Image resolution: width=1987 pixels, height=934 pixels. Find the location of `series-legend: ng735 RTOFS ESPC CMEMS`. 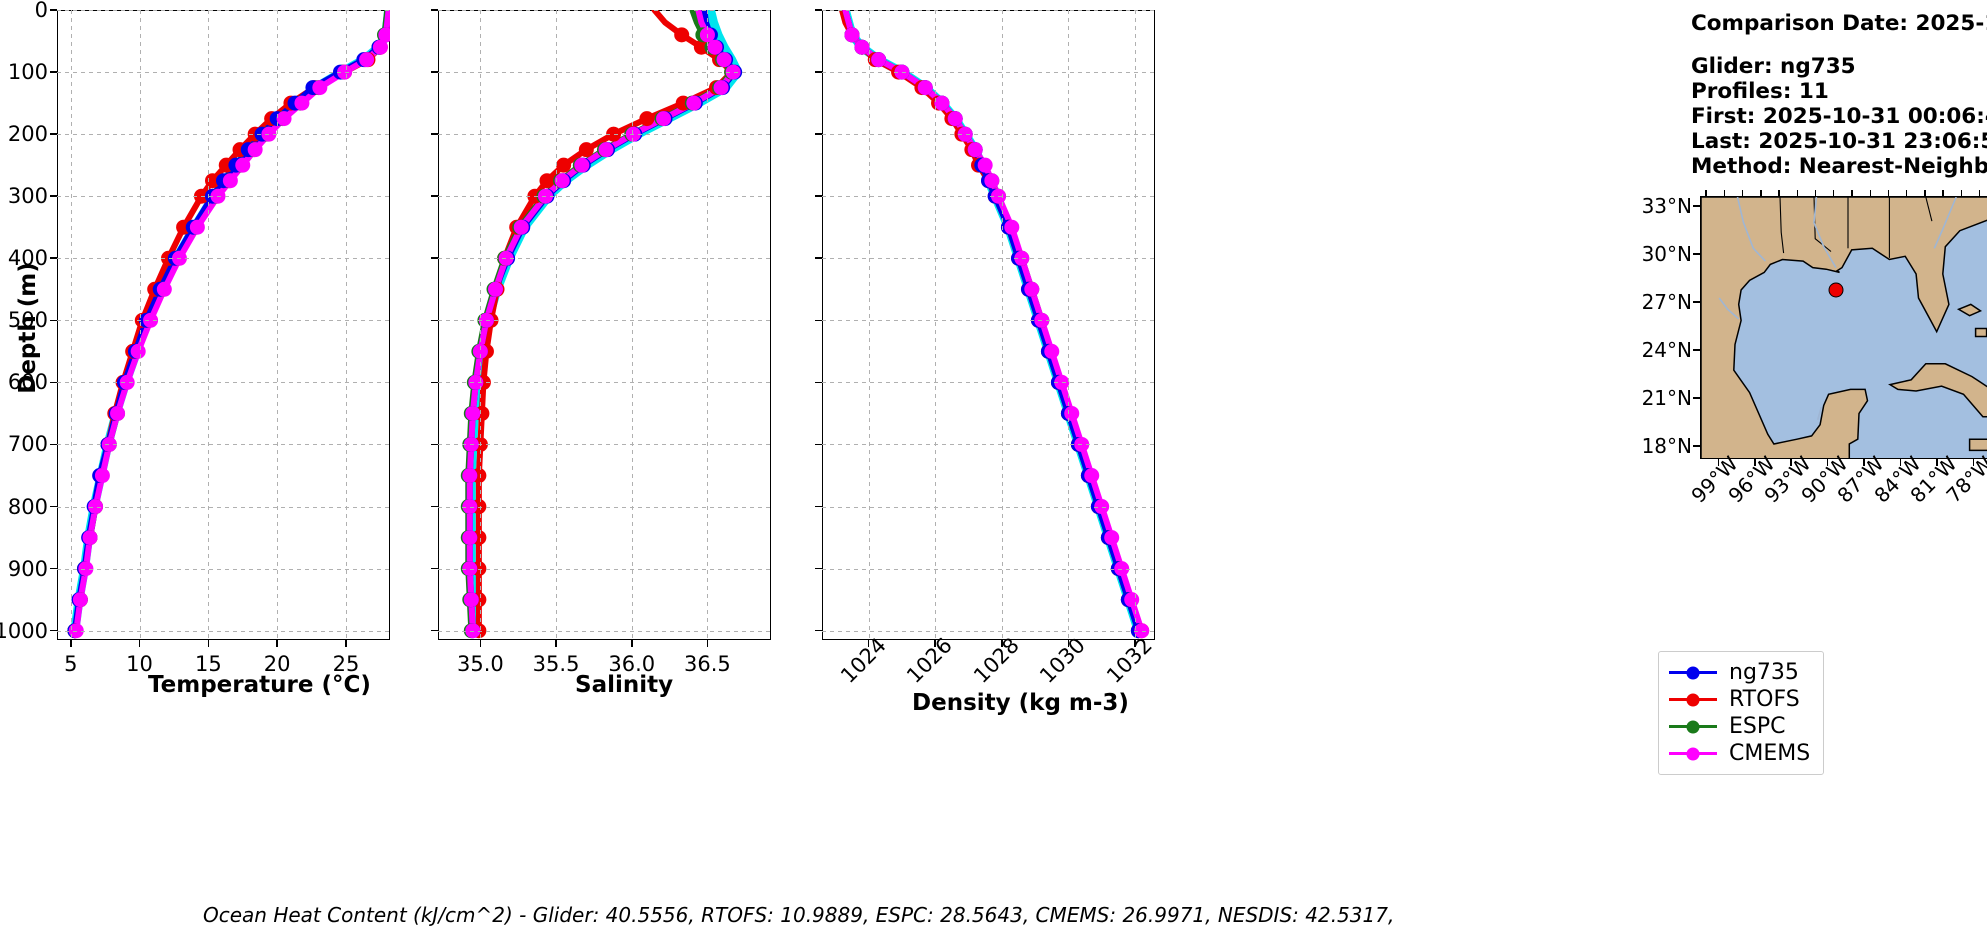

series-legend: ng735 RTOFS ESPC CMEMS is located at coordinates (1741, 713).